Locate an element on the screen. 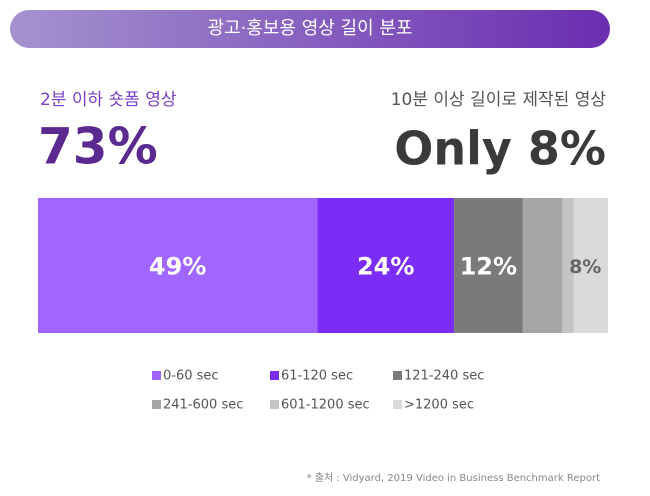 The image size is (650, 496). legend-label: 61-120 sec is located at coordinates (317, 376).